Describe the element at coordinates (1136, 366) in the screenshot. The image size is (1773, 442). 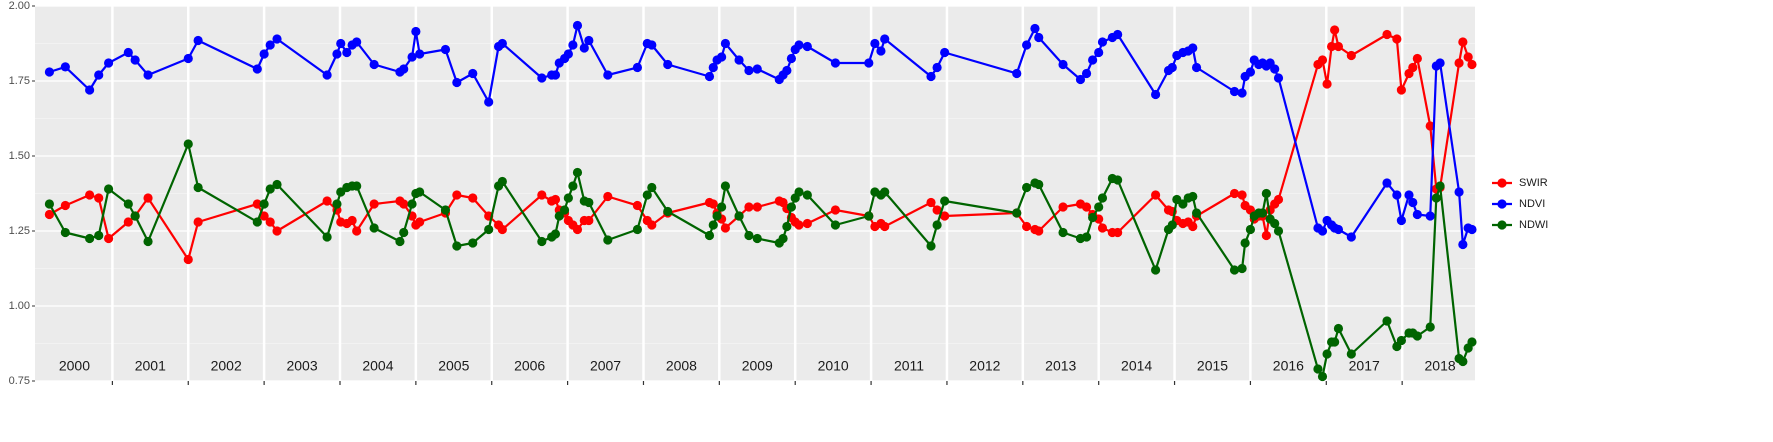
I see `year-label: 2014` at that location.